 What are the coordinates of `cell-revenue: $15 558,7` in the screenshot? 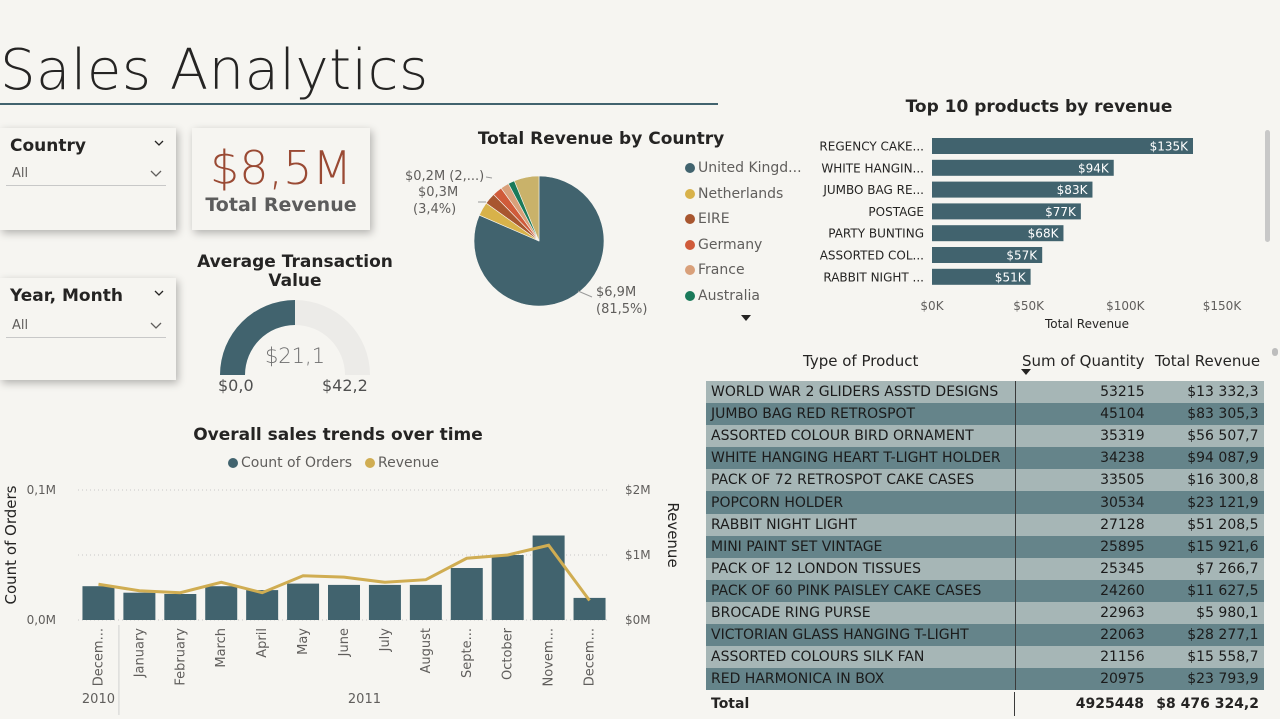 It's located at (1207, 657).